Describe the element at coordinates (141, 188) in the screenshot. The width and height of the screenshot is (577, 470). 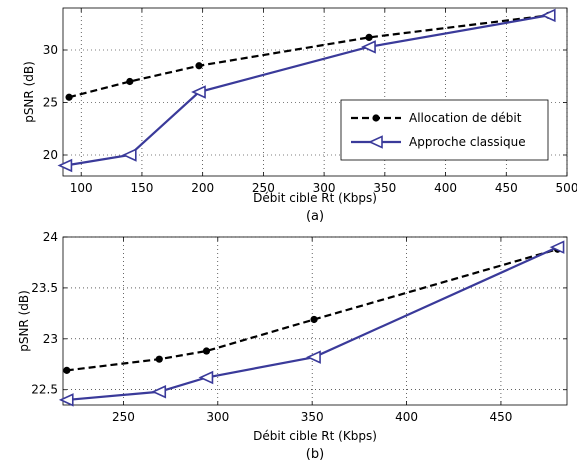
I see `x-tick-label: 150` at that location.